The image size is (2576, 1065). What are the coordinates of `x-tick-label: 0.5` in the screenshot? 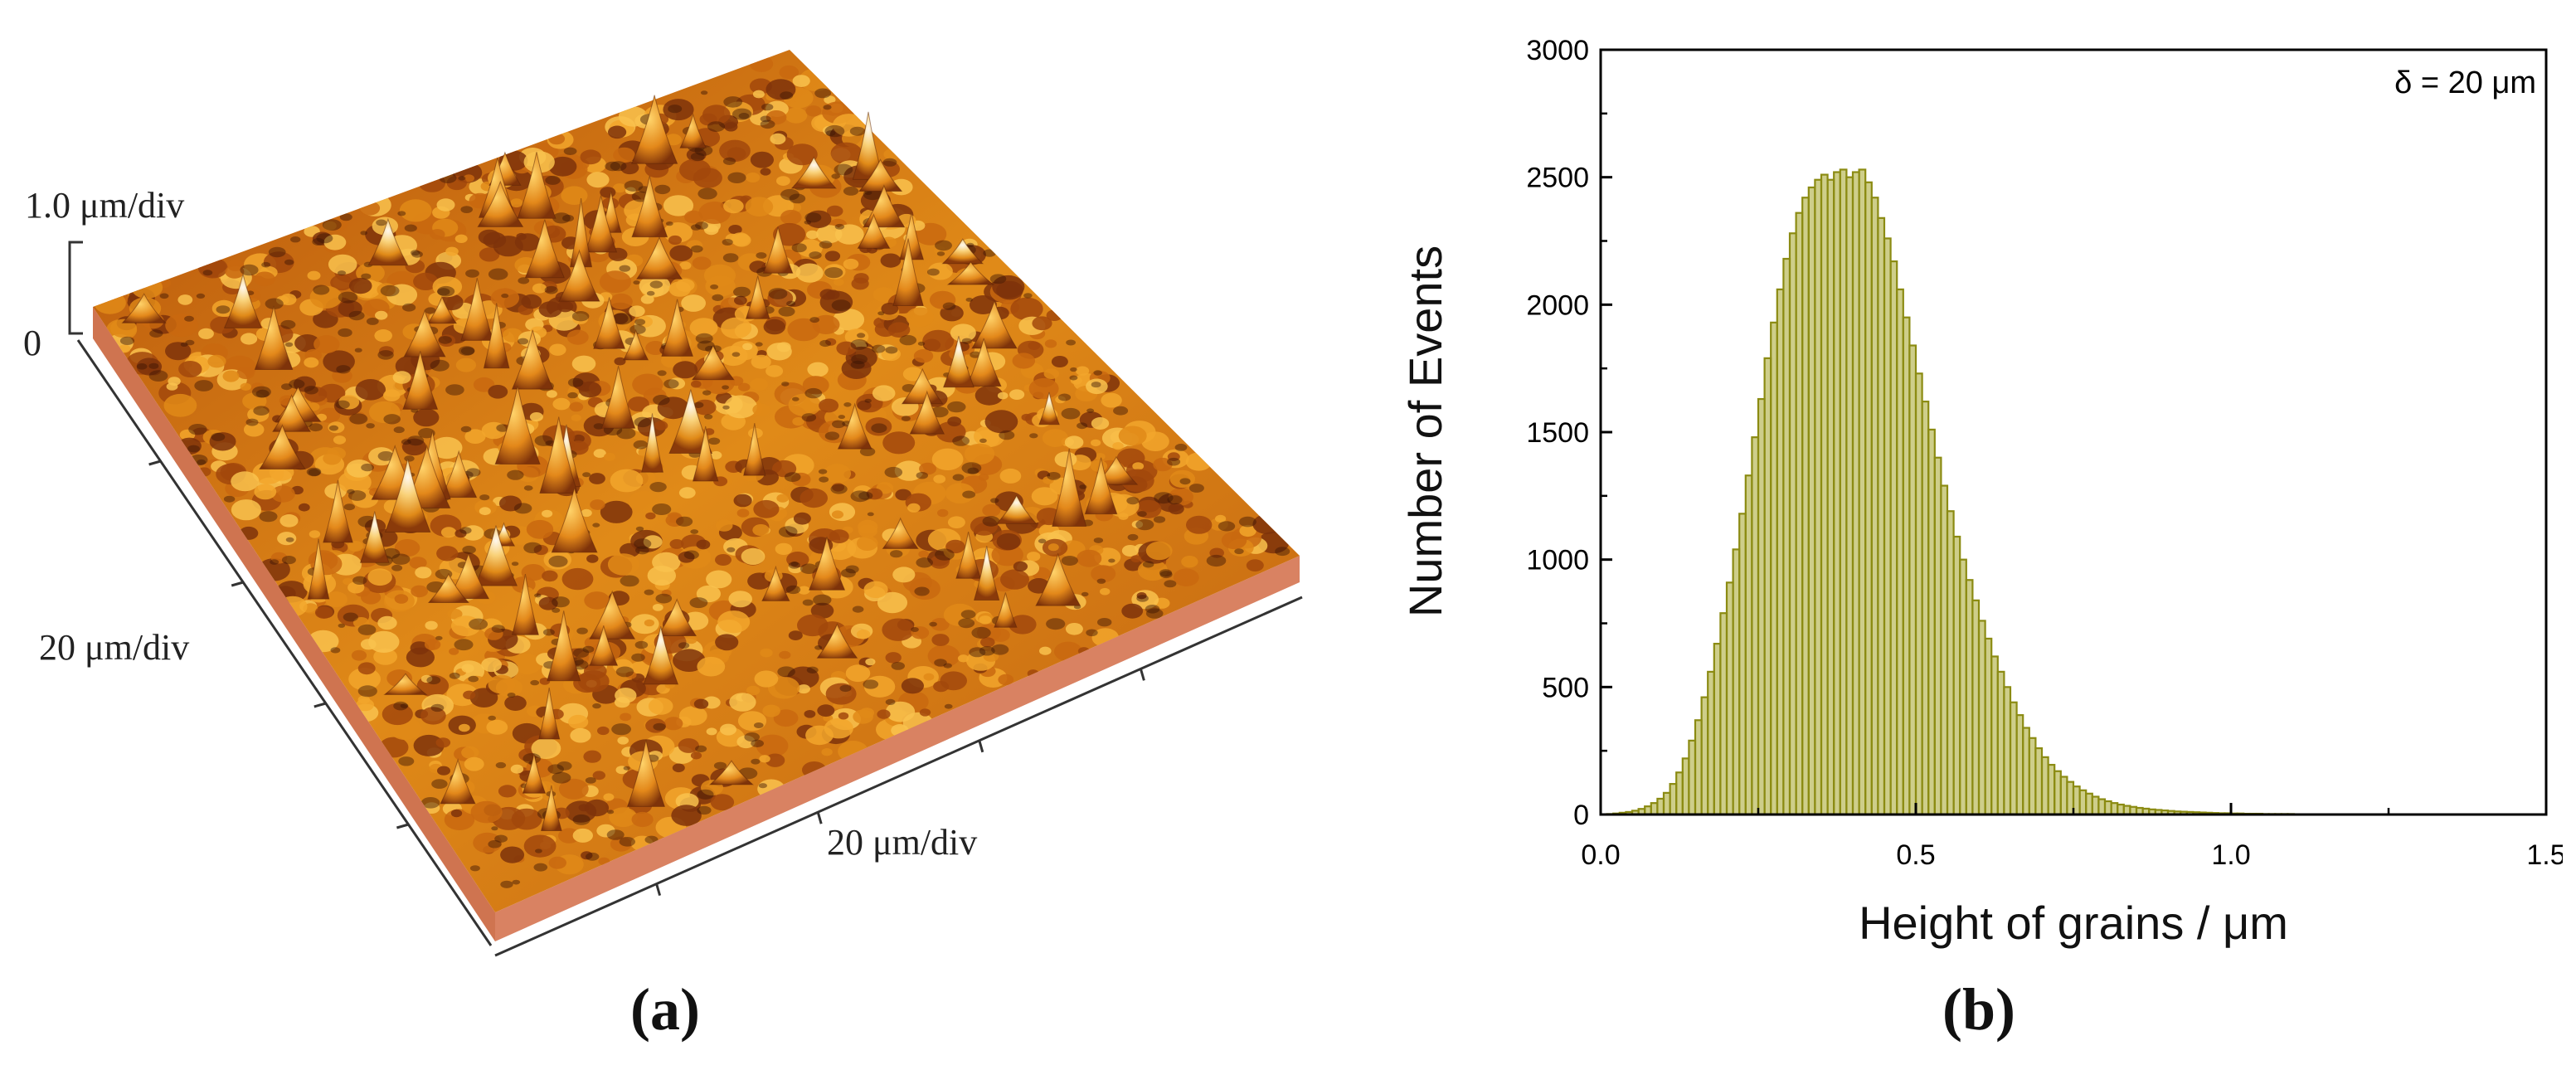 It's located at (1916, 855).